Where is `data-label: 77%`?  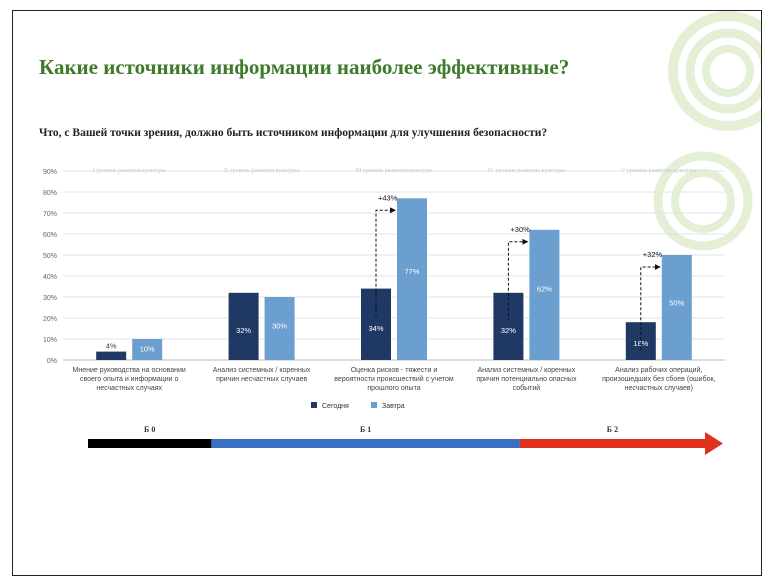
data-label: 77% is located at coordinates (411, 271).